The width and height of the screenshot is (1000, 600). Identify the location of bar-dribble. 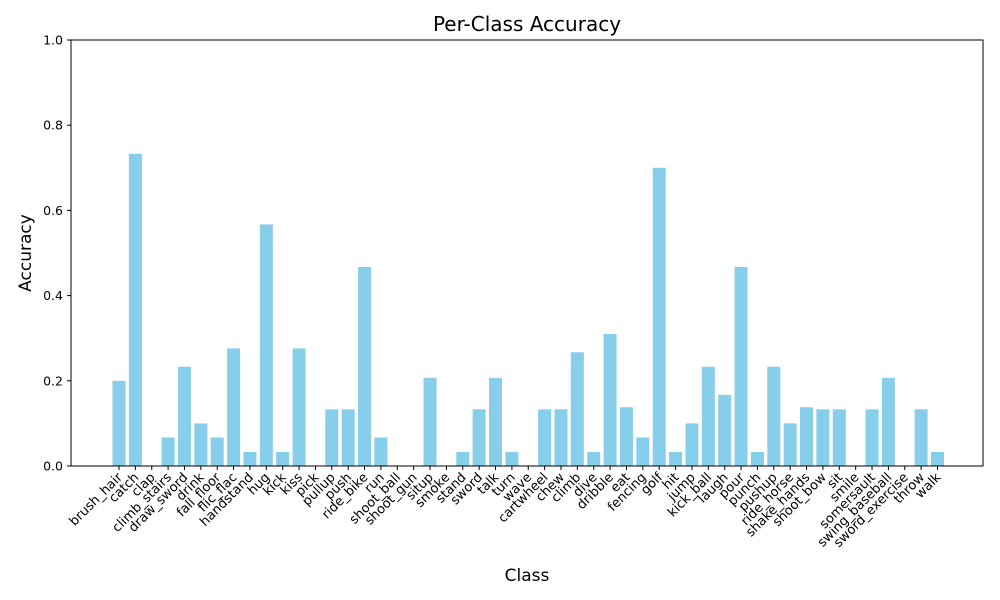
(610, 399).